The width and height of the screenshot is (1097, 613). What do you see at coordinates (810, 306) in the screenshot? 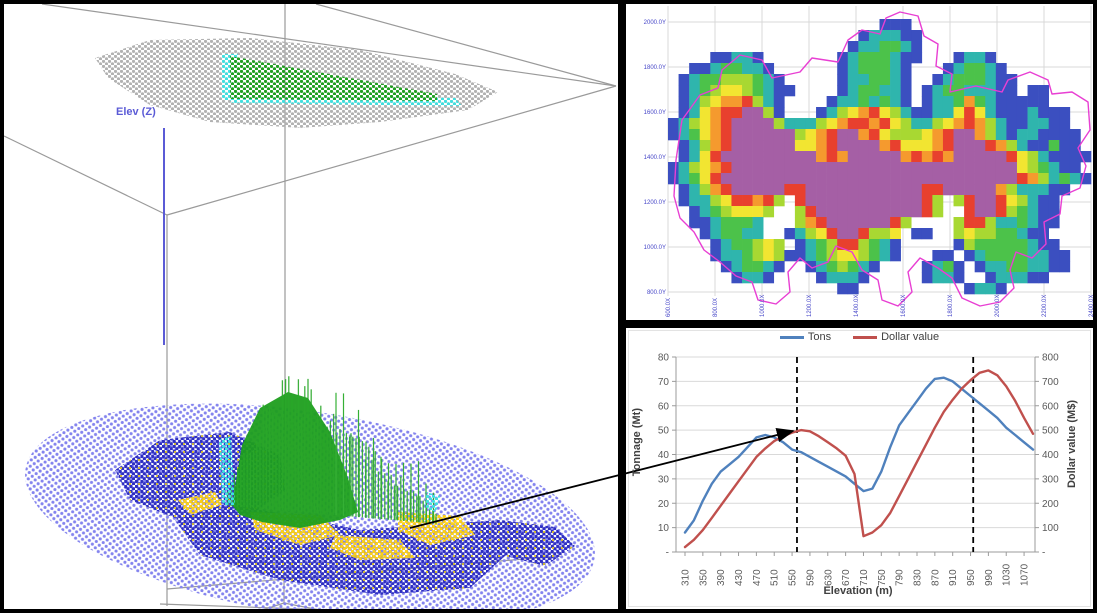
I see `x-axis-tick-label: 1200.0X` at bounding box center [810, 306].